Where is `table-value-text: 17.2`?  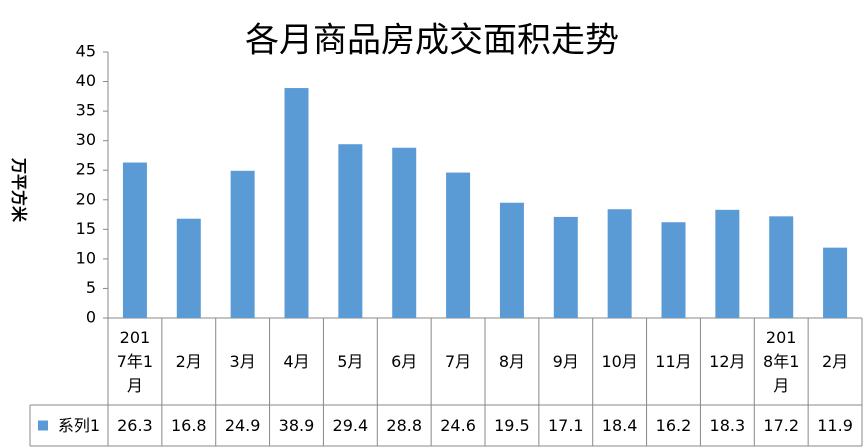
table-value-text: 17.2 is located at coordinates (781, 425).